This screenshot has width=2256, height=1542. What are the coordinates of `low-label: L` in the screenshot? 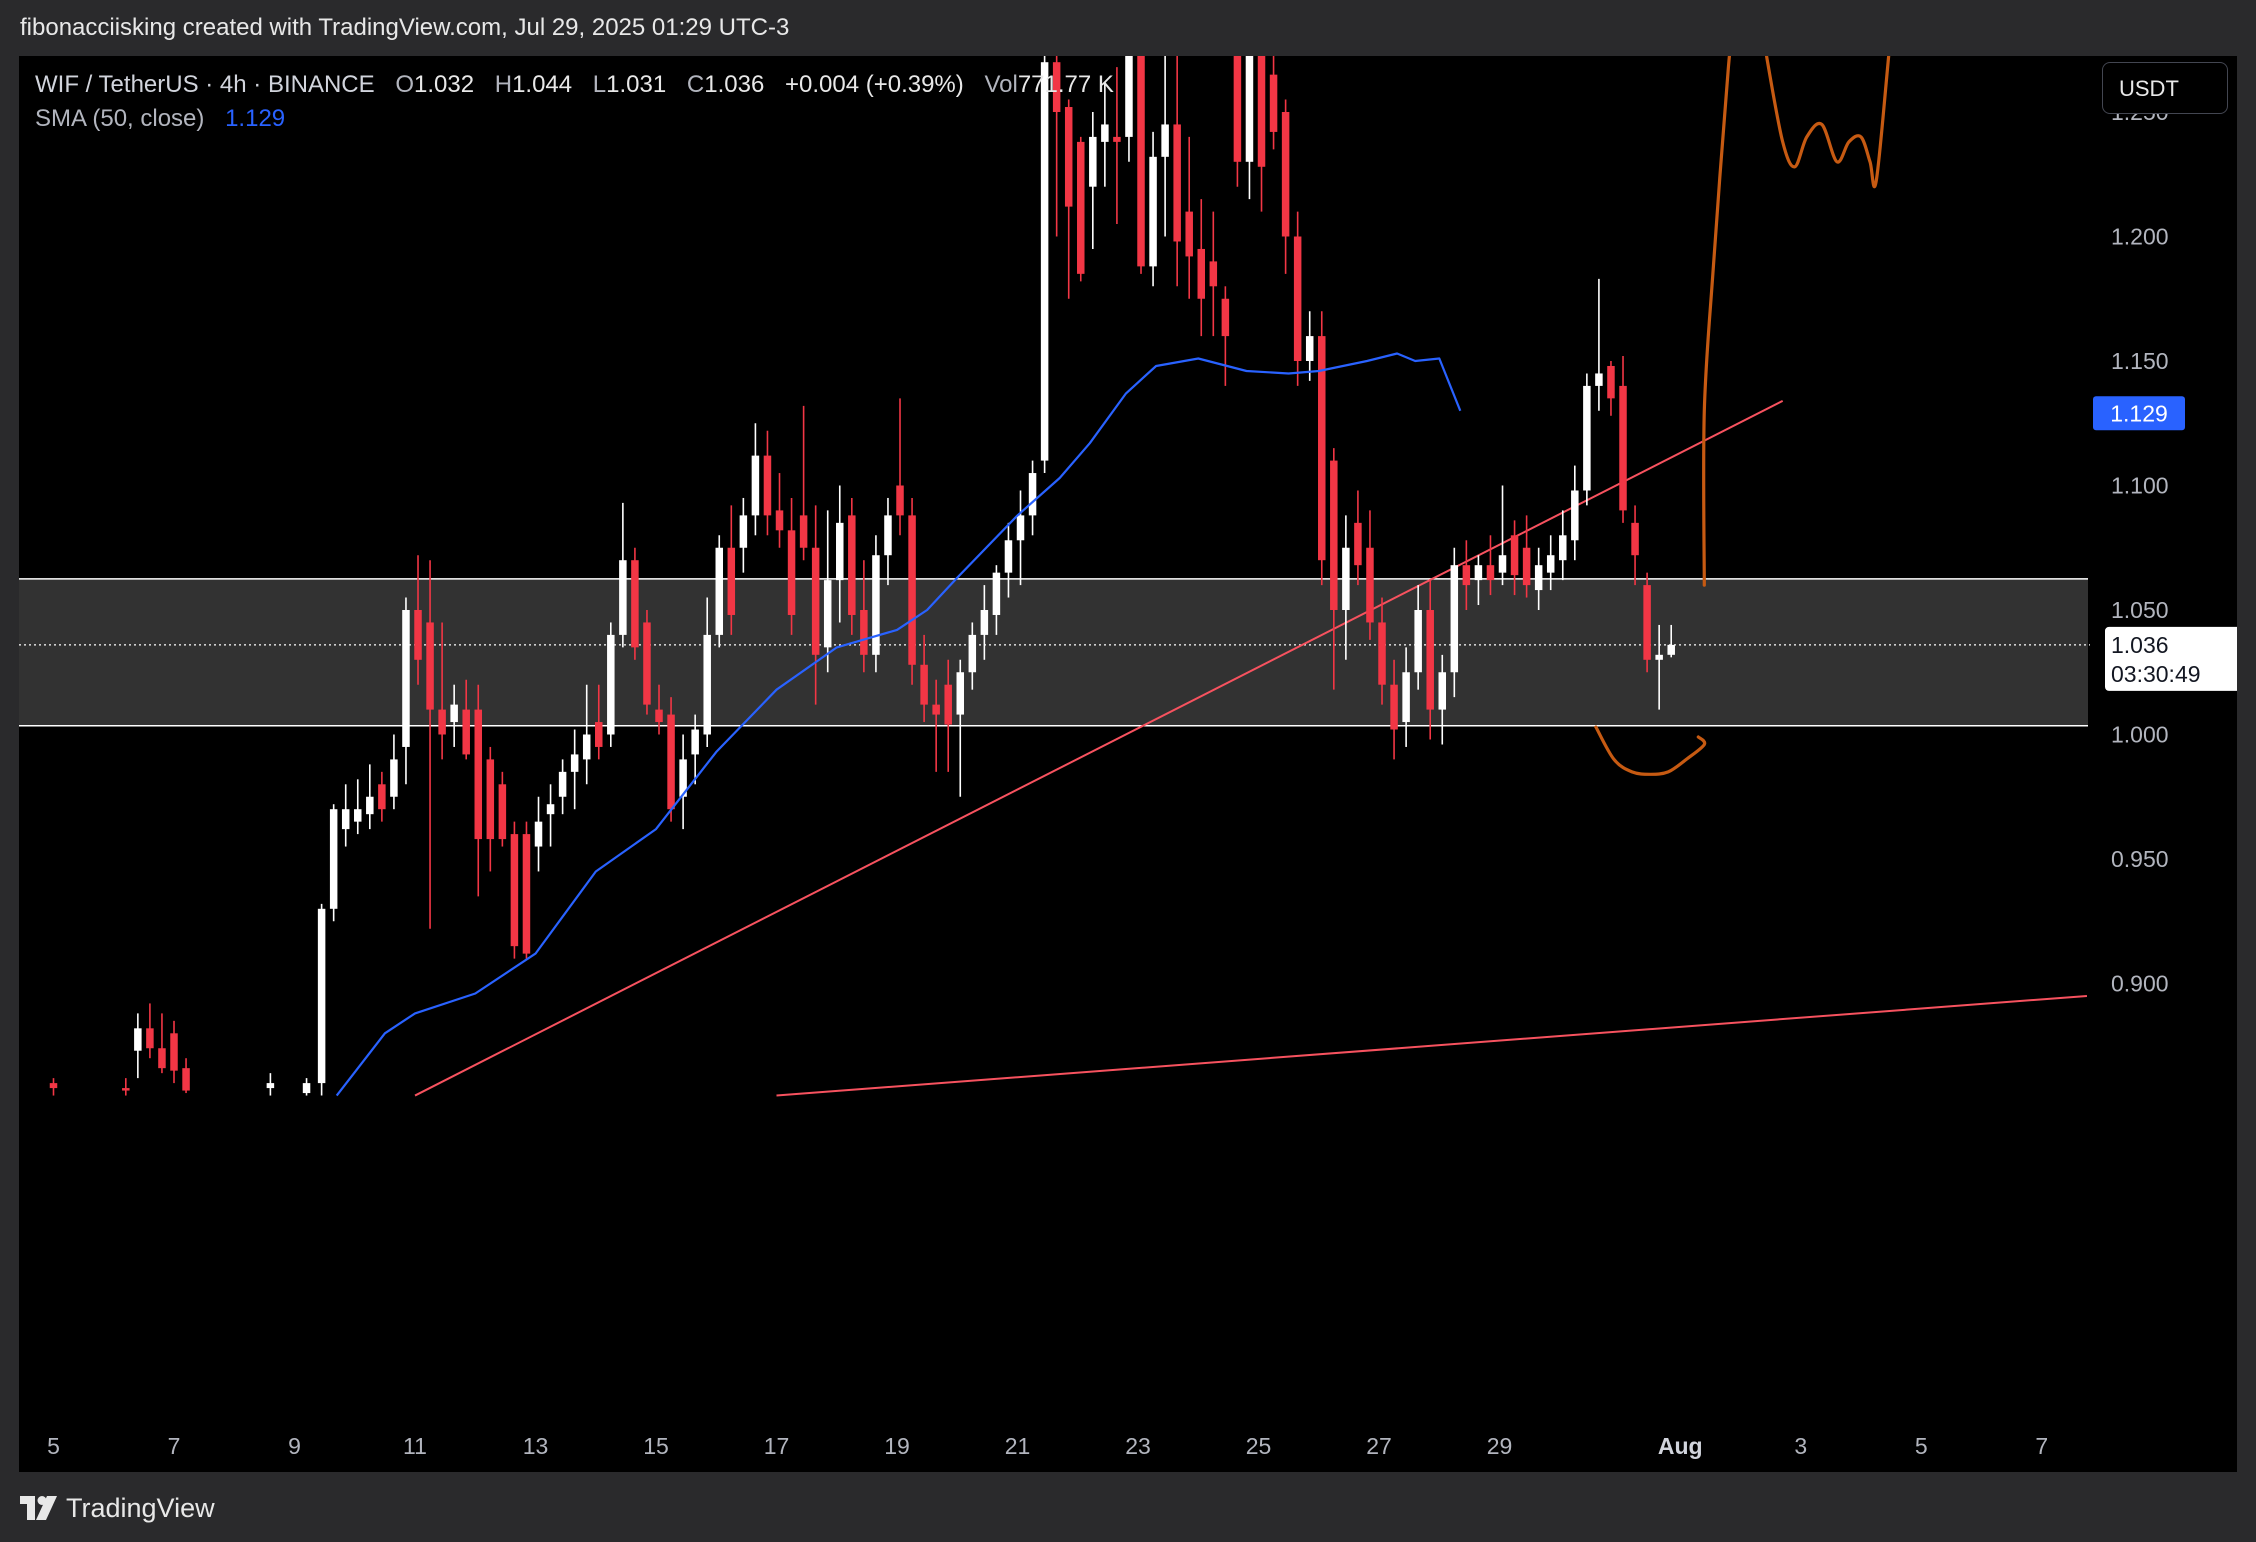 It's located at (599, 84).